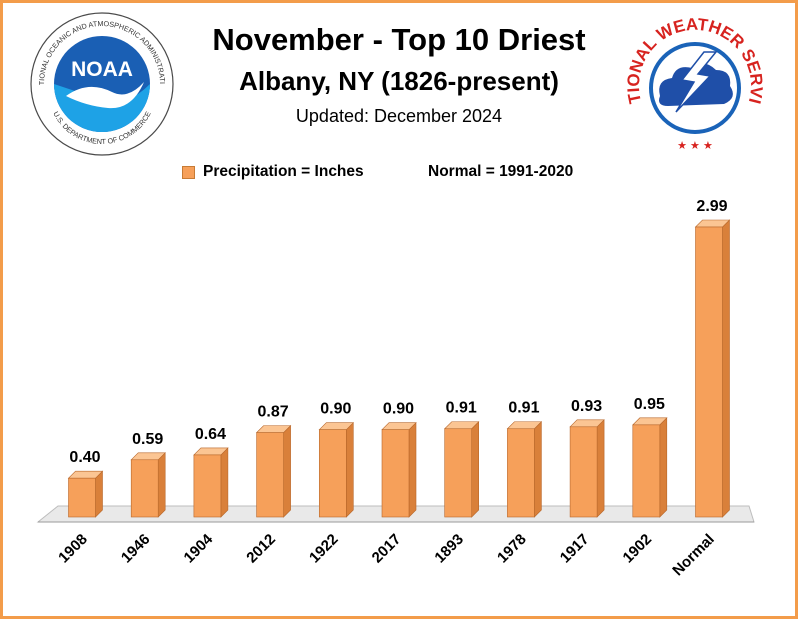 The width and height of the screenshot is (798, 619). Describe the element at coordinates (136, 549) in the screenshot. I see `x-tick-label-1946: 1946` at that location.